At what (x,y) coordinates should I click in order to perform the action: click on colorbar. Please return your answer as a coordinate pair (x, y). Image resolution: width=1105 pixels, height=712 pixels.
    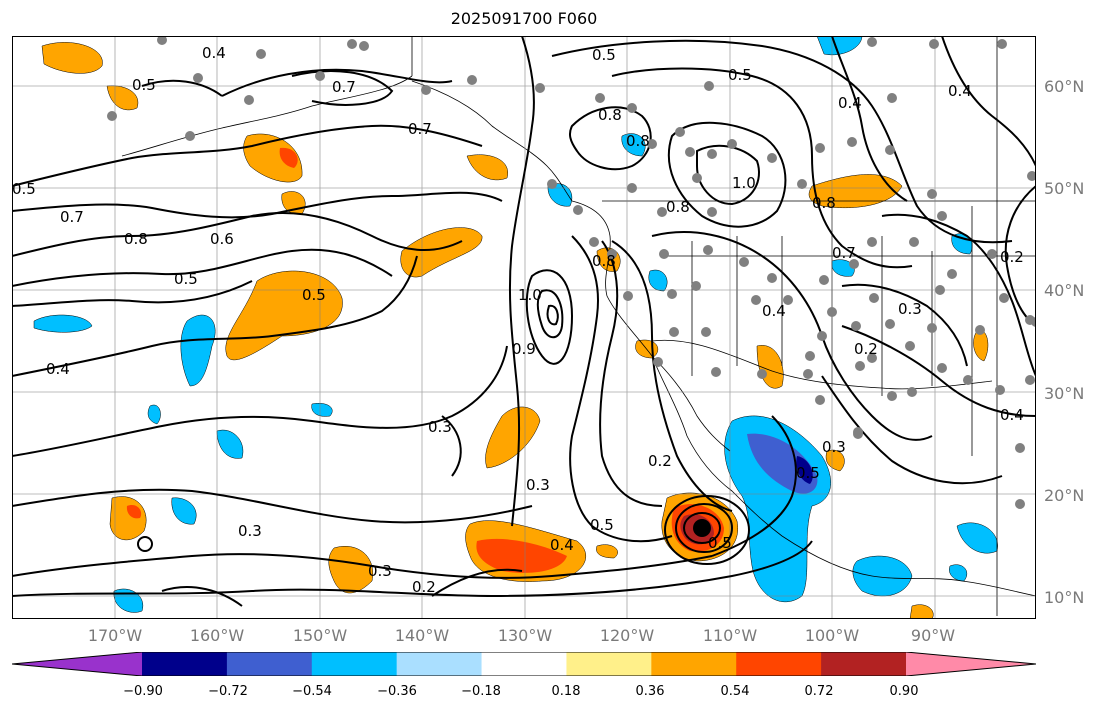
    Looking at the image, I should click on (524, 664).